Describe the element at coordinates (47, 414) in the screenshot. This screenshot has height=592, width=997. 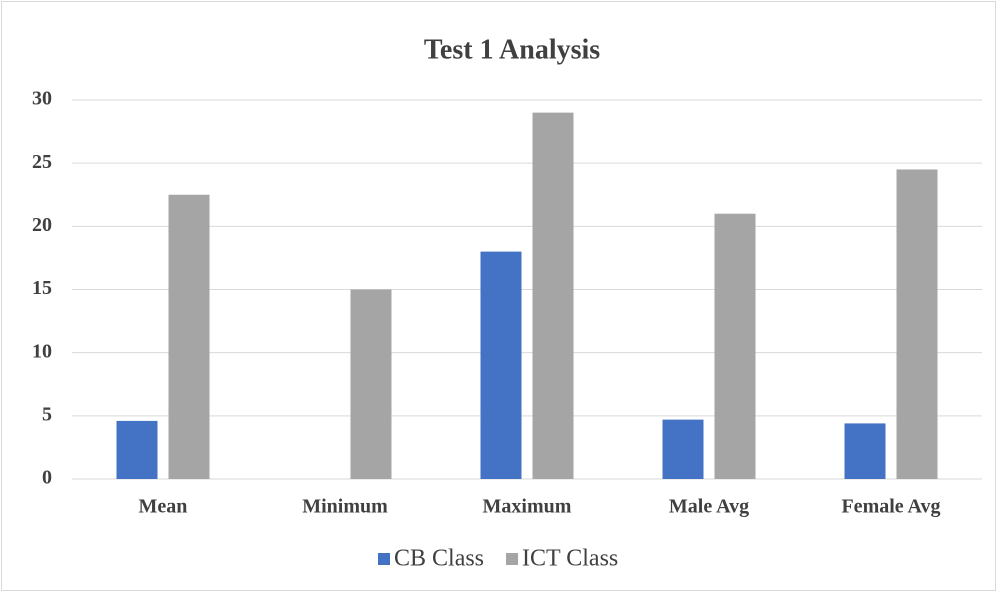
I see `y-tick-label: 5` at that location.